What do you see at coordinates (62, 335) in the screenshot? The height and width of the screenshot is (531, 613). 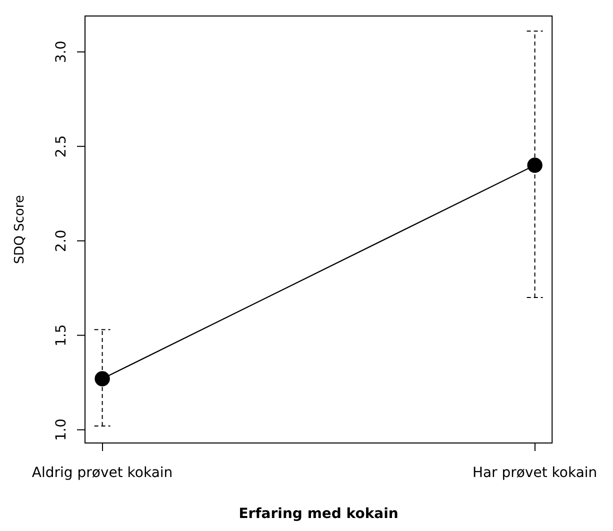 I see `y-tick-label: 1.5` at bounding box center [62, 335].